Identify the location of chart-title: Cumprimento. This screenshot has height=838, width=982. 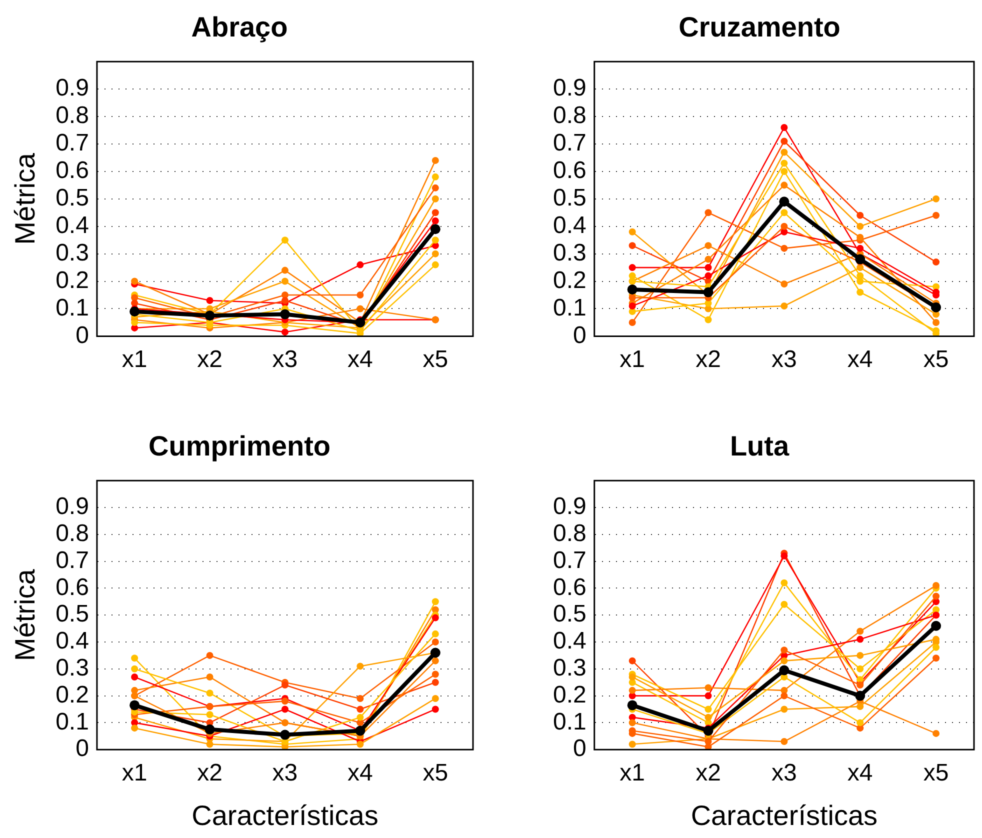
(239, 446).